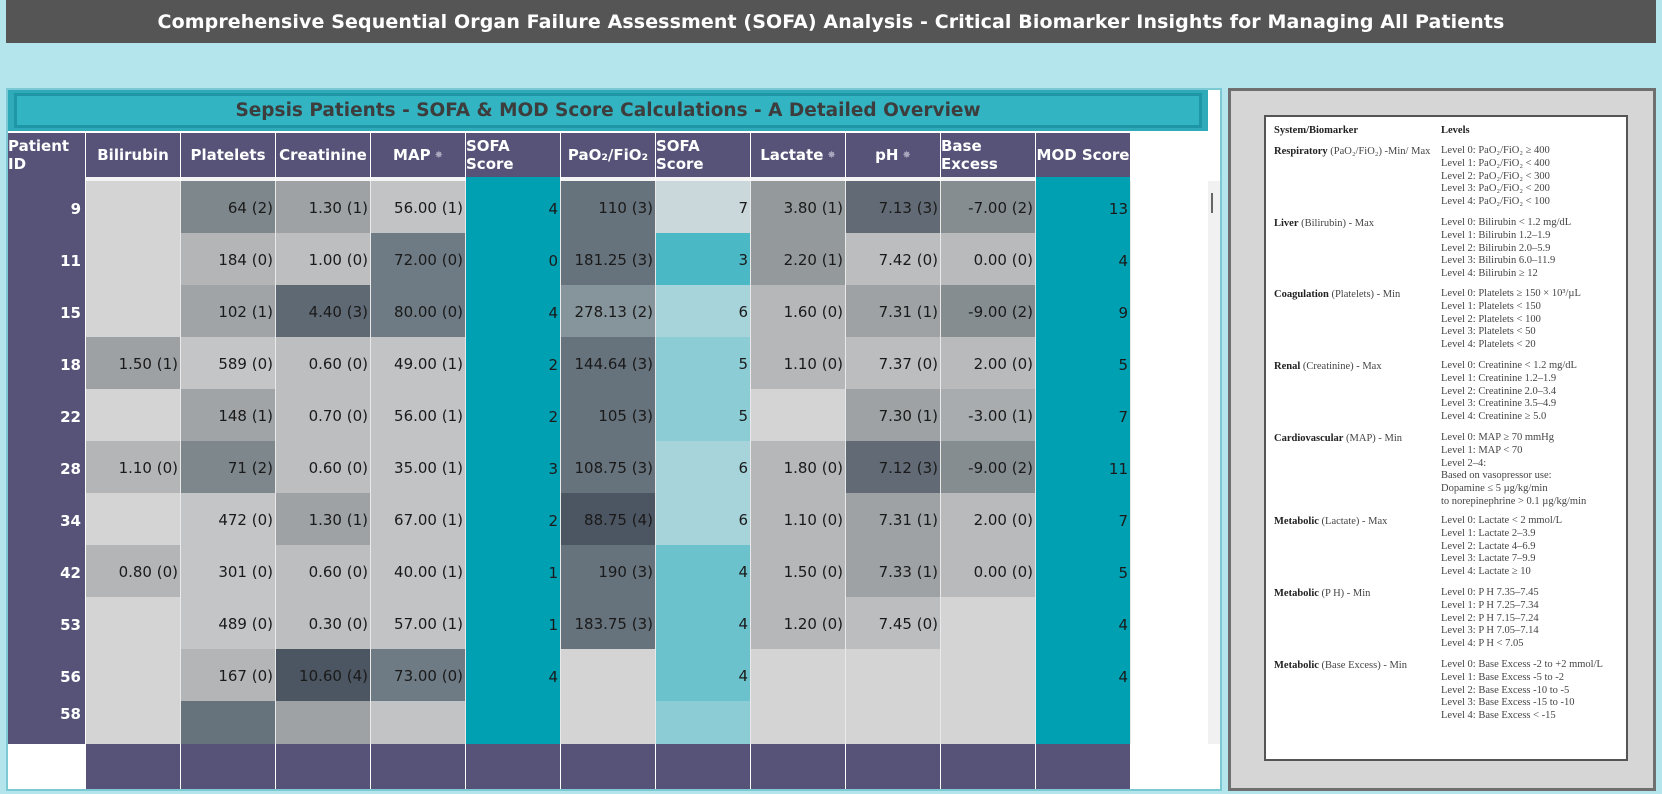 The image size is (1662, 794). What do you see at coordinates (798, 155) in the screenshot?
I see `column-header: Lactate ✸` at bounding box center [798, 155].